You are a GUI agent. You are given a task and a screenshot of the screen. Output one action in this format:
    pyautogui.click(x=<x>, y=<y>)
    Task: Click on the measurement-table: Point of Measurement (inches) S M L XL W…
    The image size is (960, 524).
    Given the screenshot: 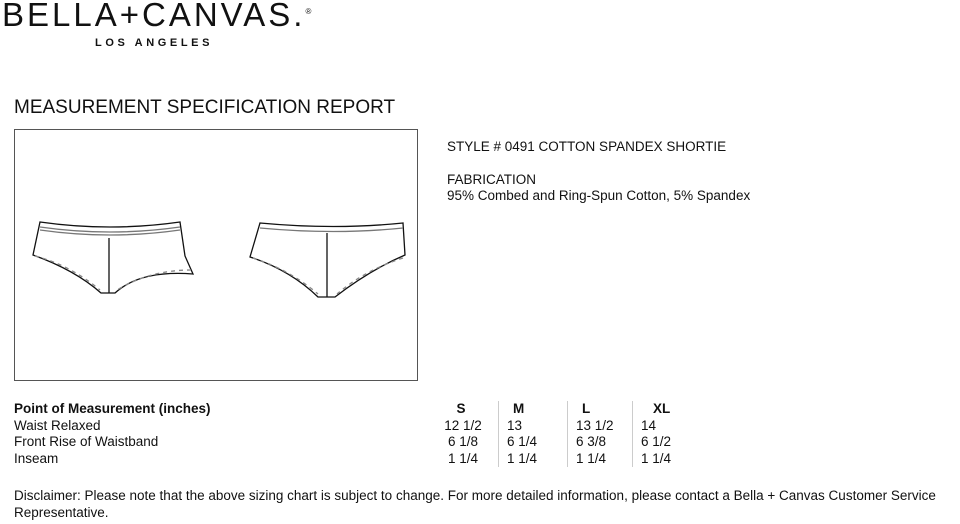 What is the action you would take?
    pyautogui.click(x=365, y=434)
    